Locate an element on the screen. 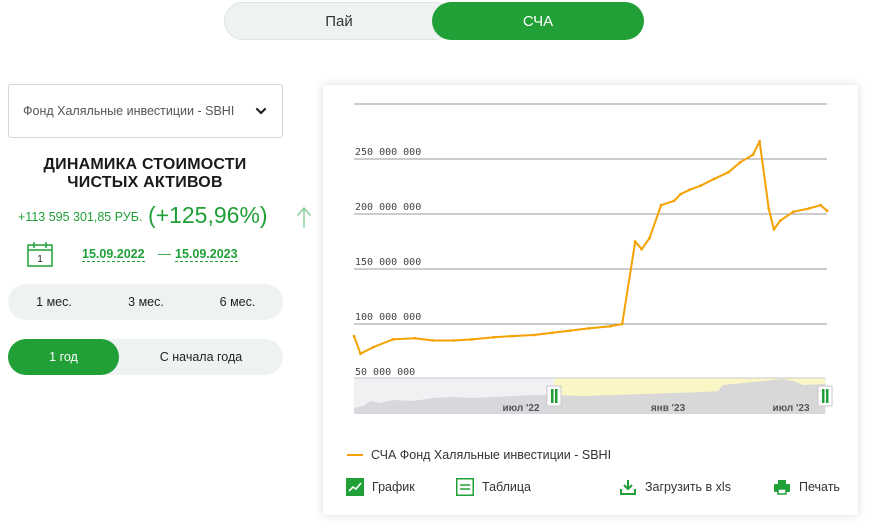 The height and width of the screenshot is (527, 876). y-tick-label: 200 000 000 is located at coordinates (388, 207).